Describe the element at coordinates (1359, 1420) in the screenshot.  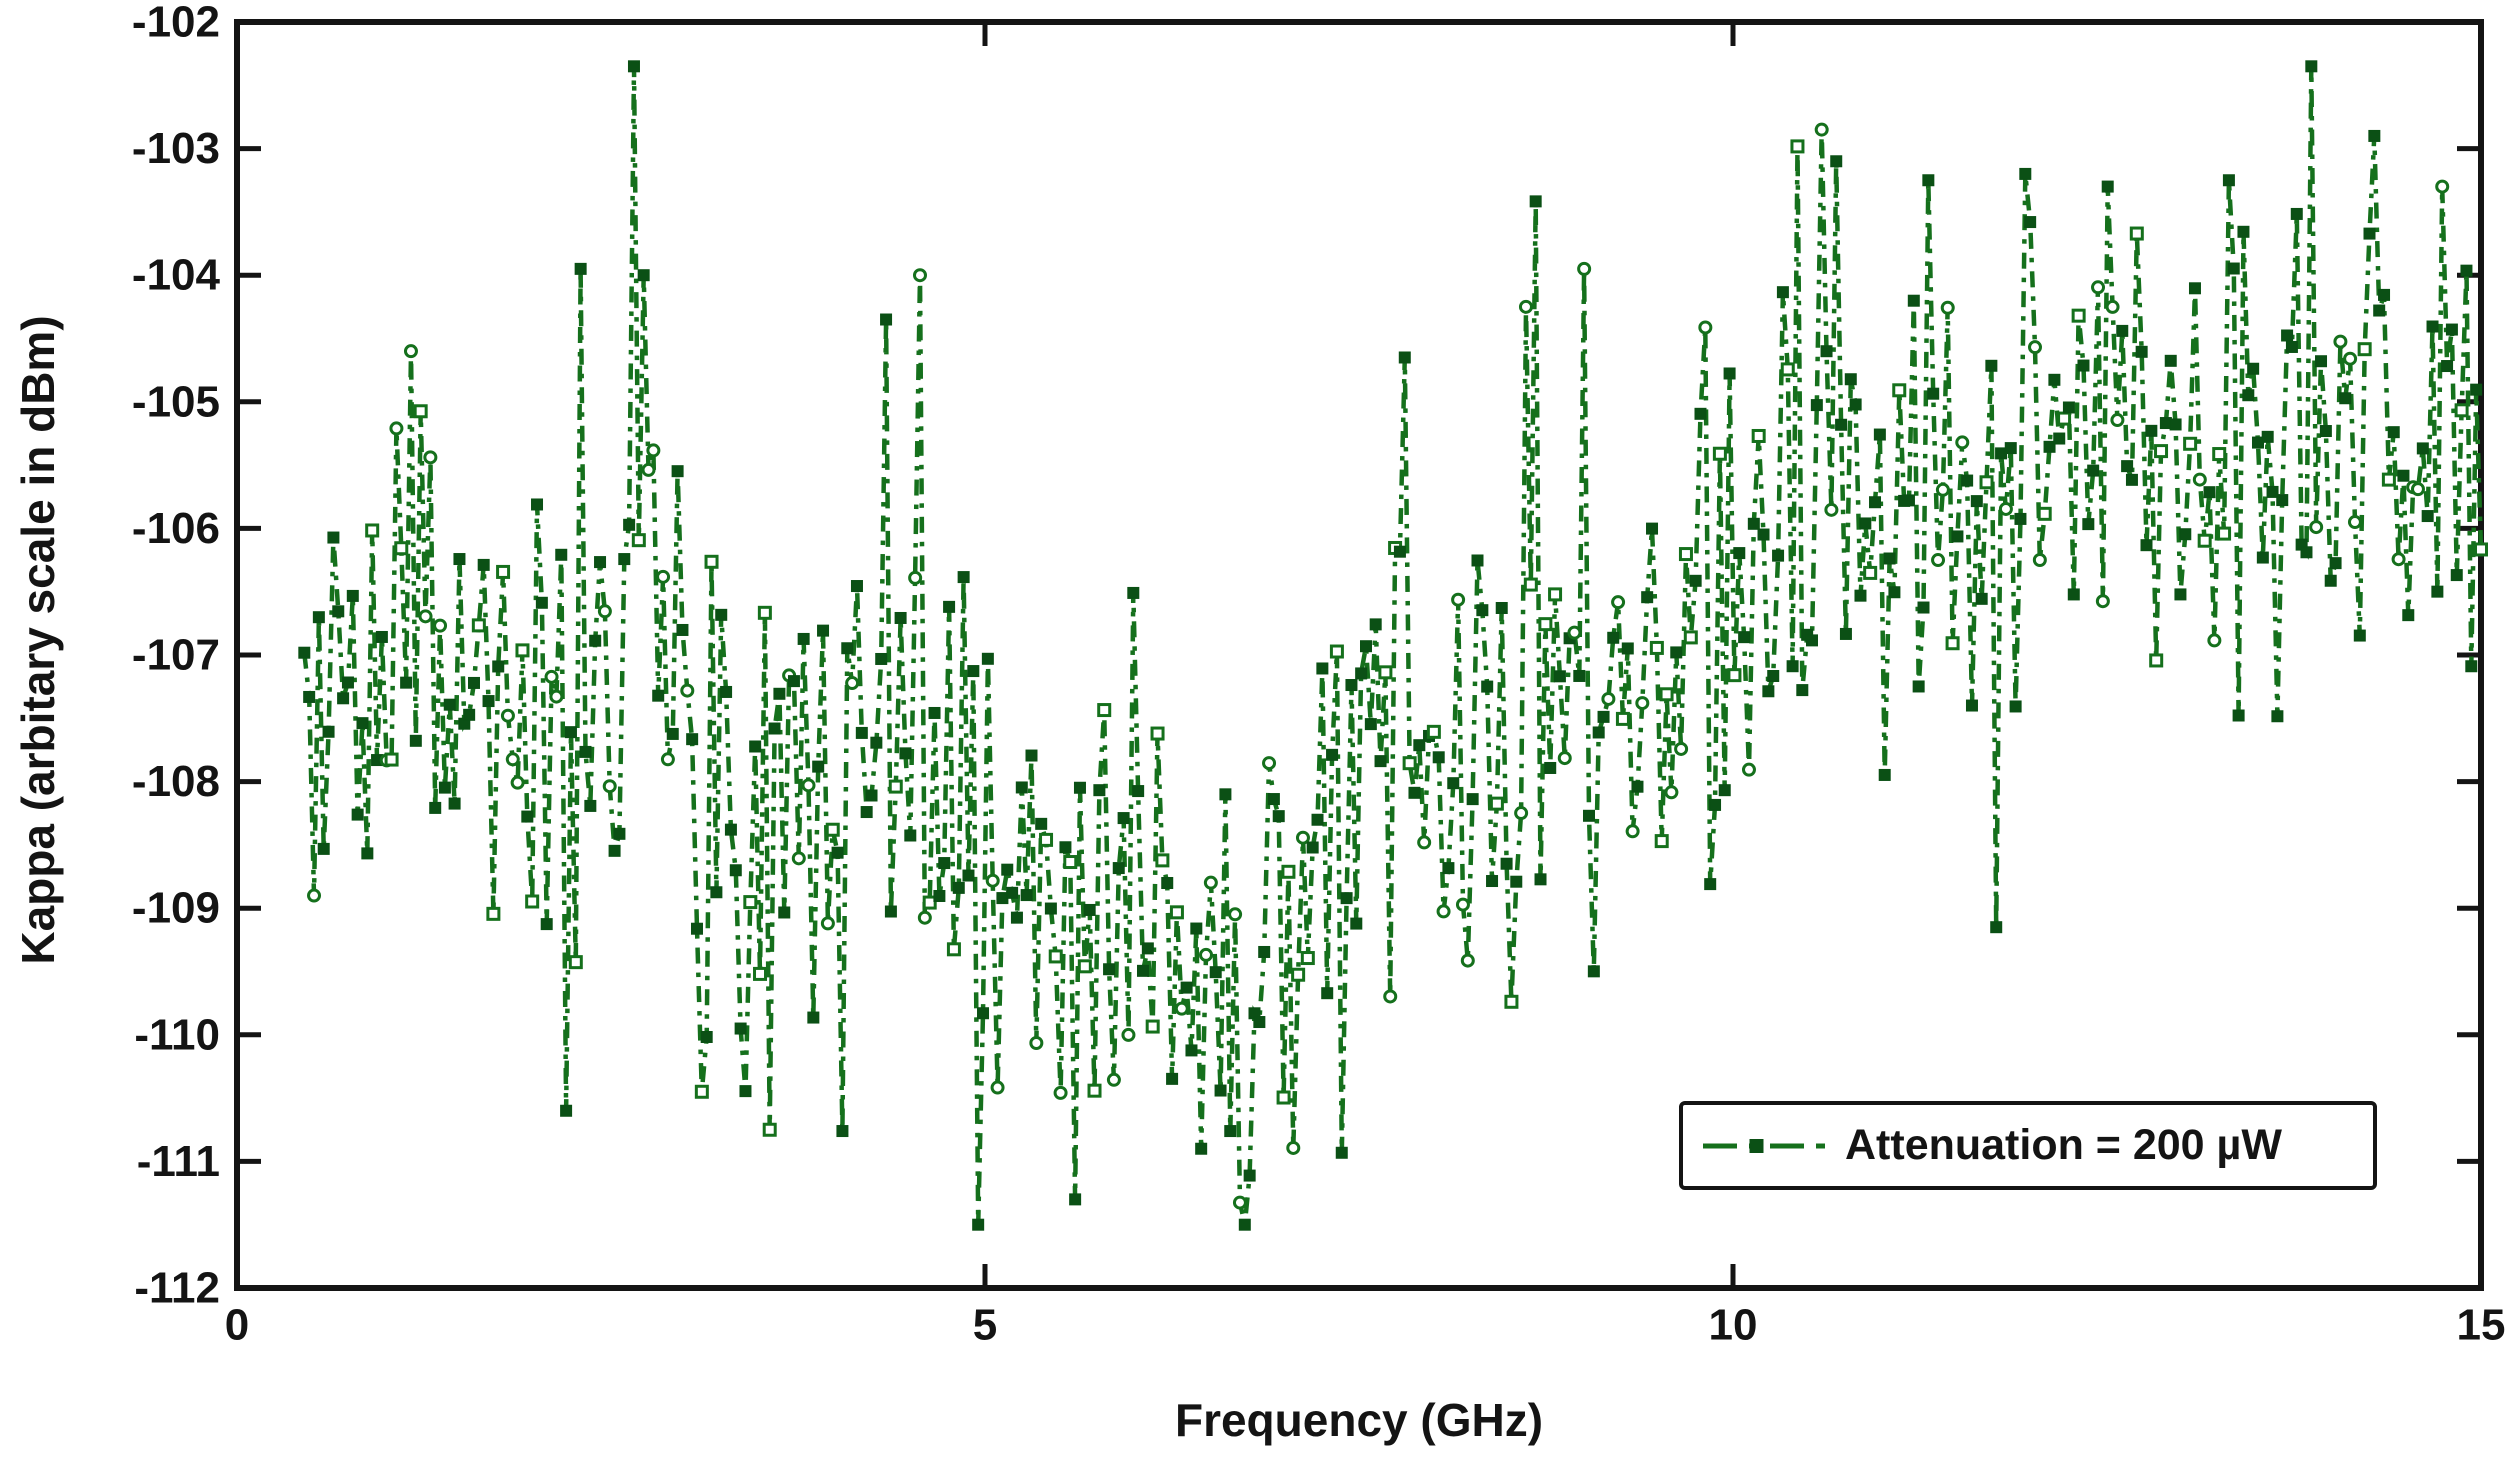
I see `x-axis-label: Frequency (GHz)` at that location.